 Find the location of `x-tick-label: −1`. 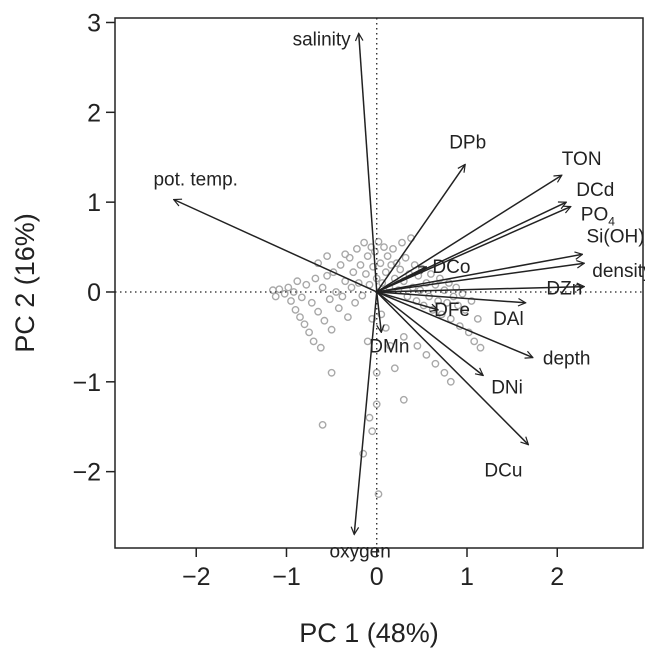

x-tick-label: −1 is located at coordinates (286, 577).